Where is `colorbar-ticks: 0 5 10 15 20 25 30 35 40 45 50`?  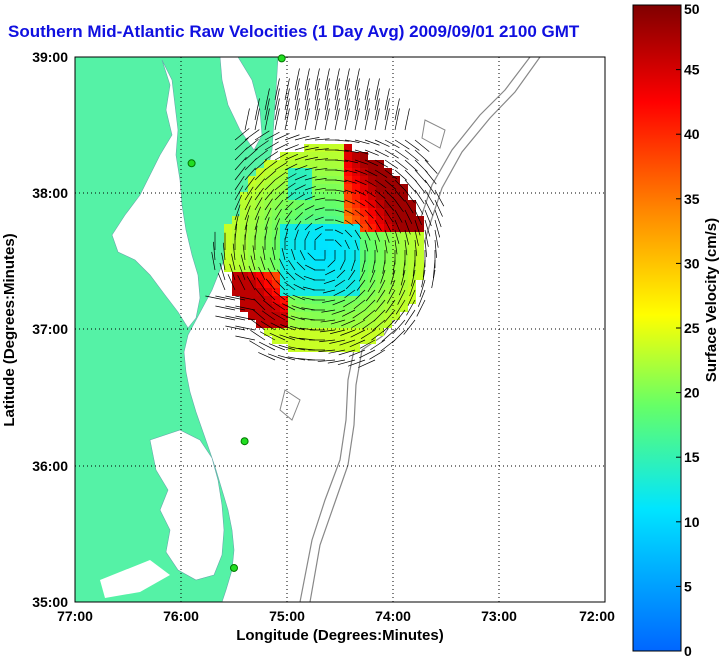 colorbar-ticks: 0 5 10 15 20 25 30 35 40 45 50 is located at coordinates (688, 330).